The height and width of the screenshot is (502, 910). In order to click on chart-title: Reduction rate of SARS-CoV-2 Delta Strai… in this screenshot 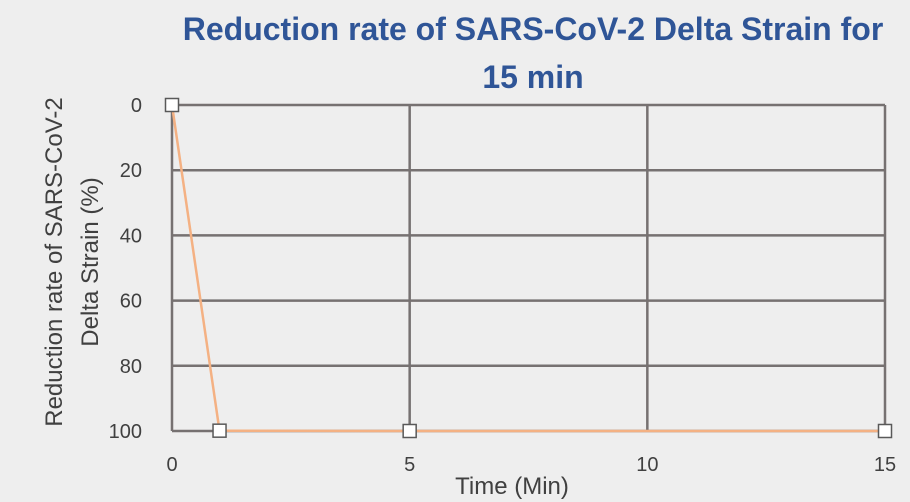, I will do `click(533, 53)`.